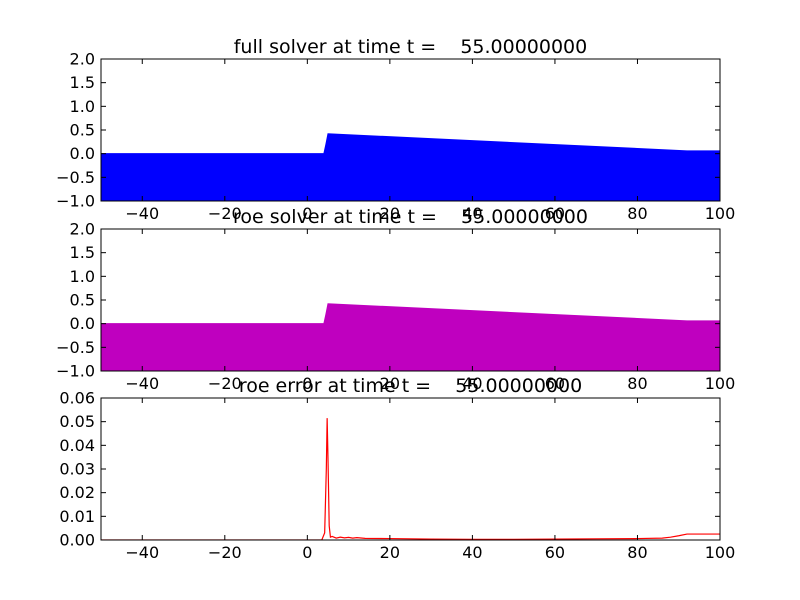 This screenshot has height=600, width=800. What do you see at coordinates (410, 217) in the screenshot?
I see `chart-title: roe solver at time t = 55.00000000` at bounding box center [410, 217].